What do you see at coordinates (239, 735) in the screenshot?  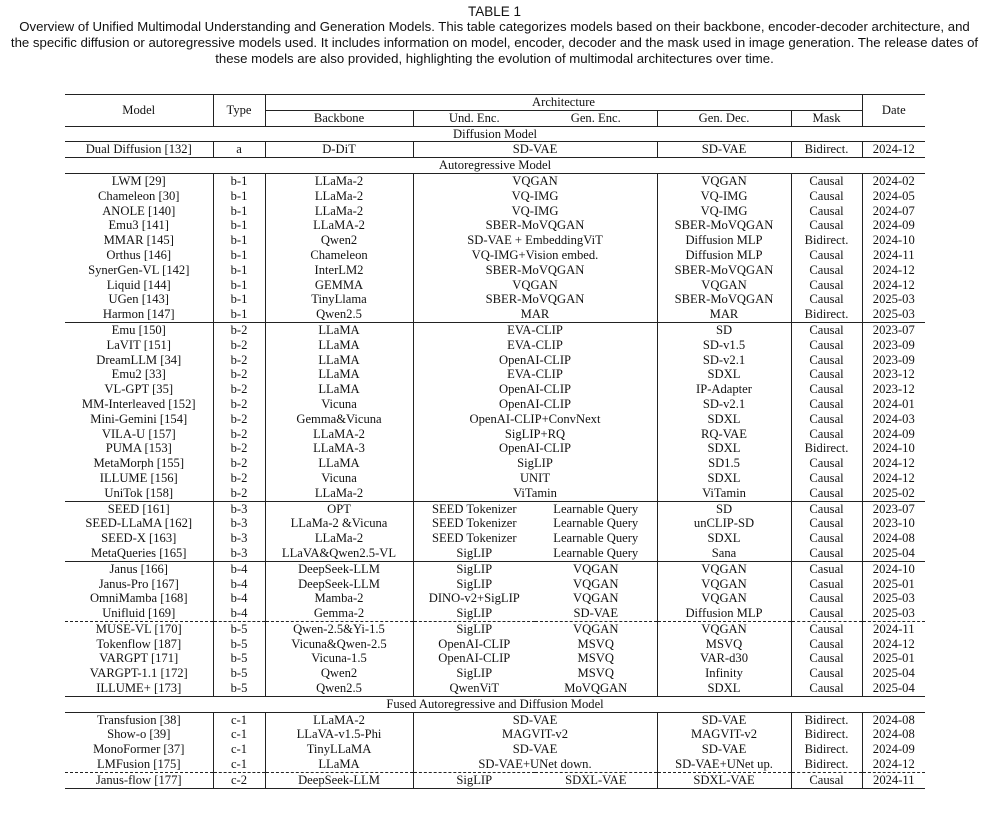 I see `type-cell: c-1` at bounding box center [239, 735].